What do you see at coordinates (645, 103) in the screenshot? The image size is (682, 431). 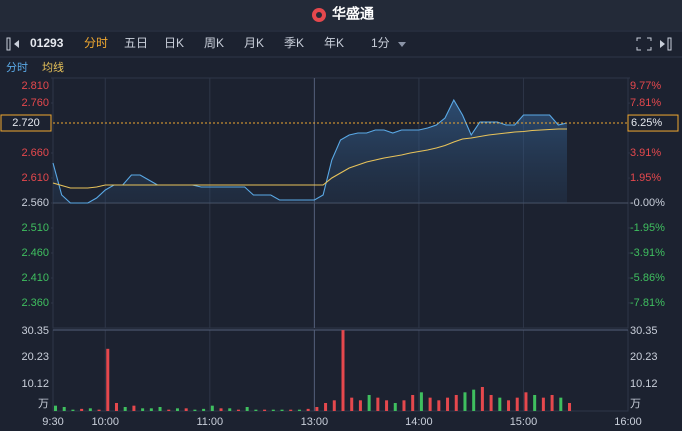 I see `y2-tick-label: 7.81%` at bounding box center [645, 103].